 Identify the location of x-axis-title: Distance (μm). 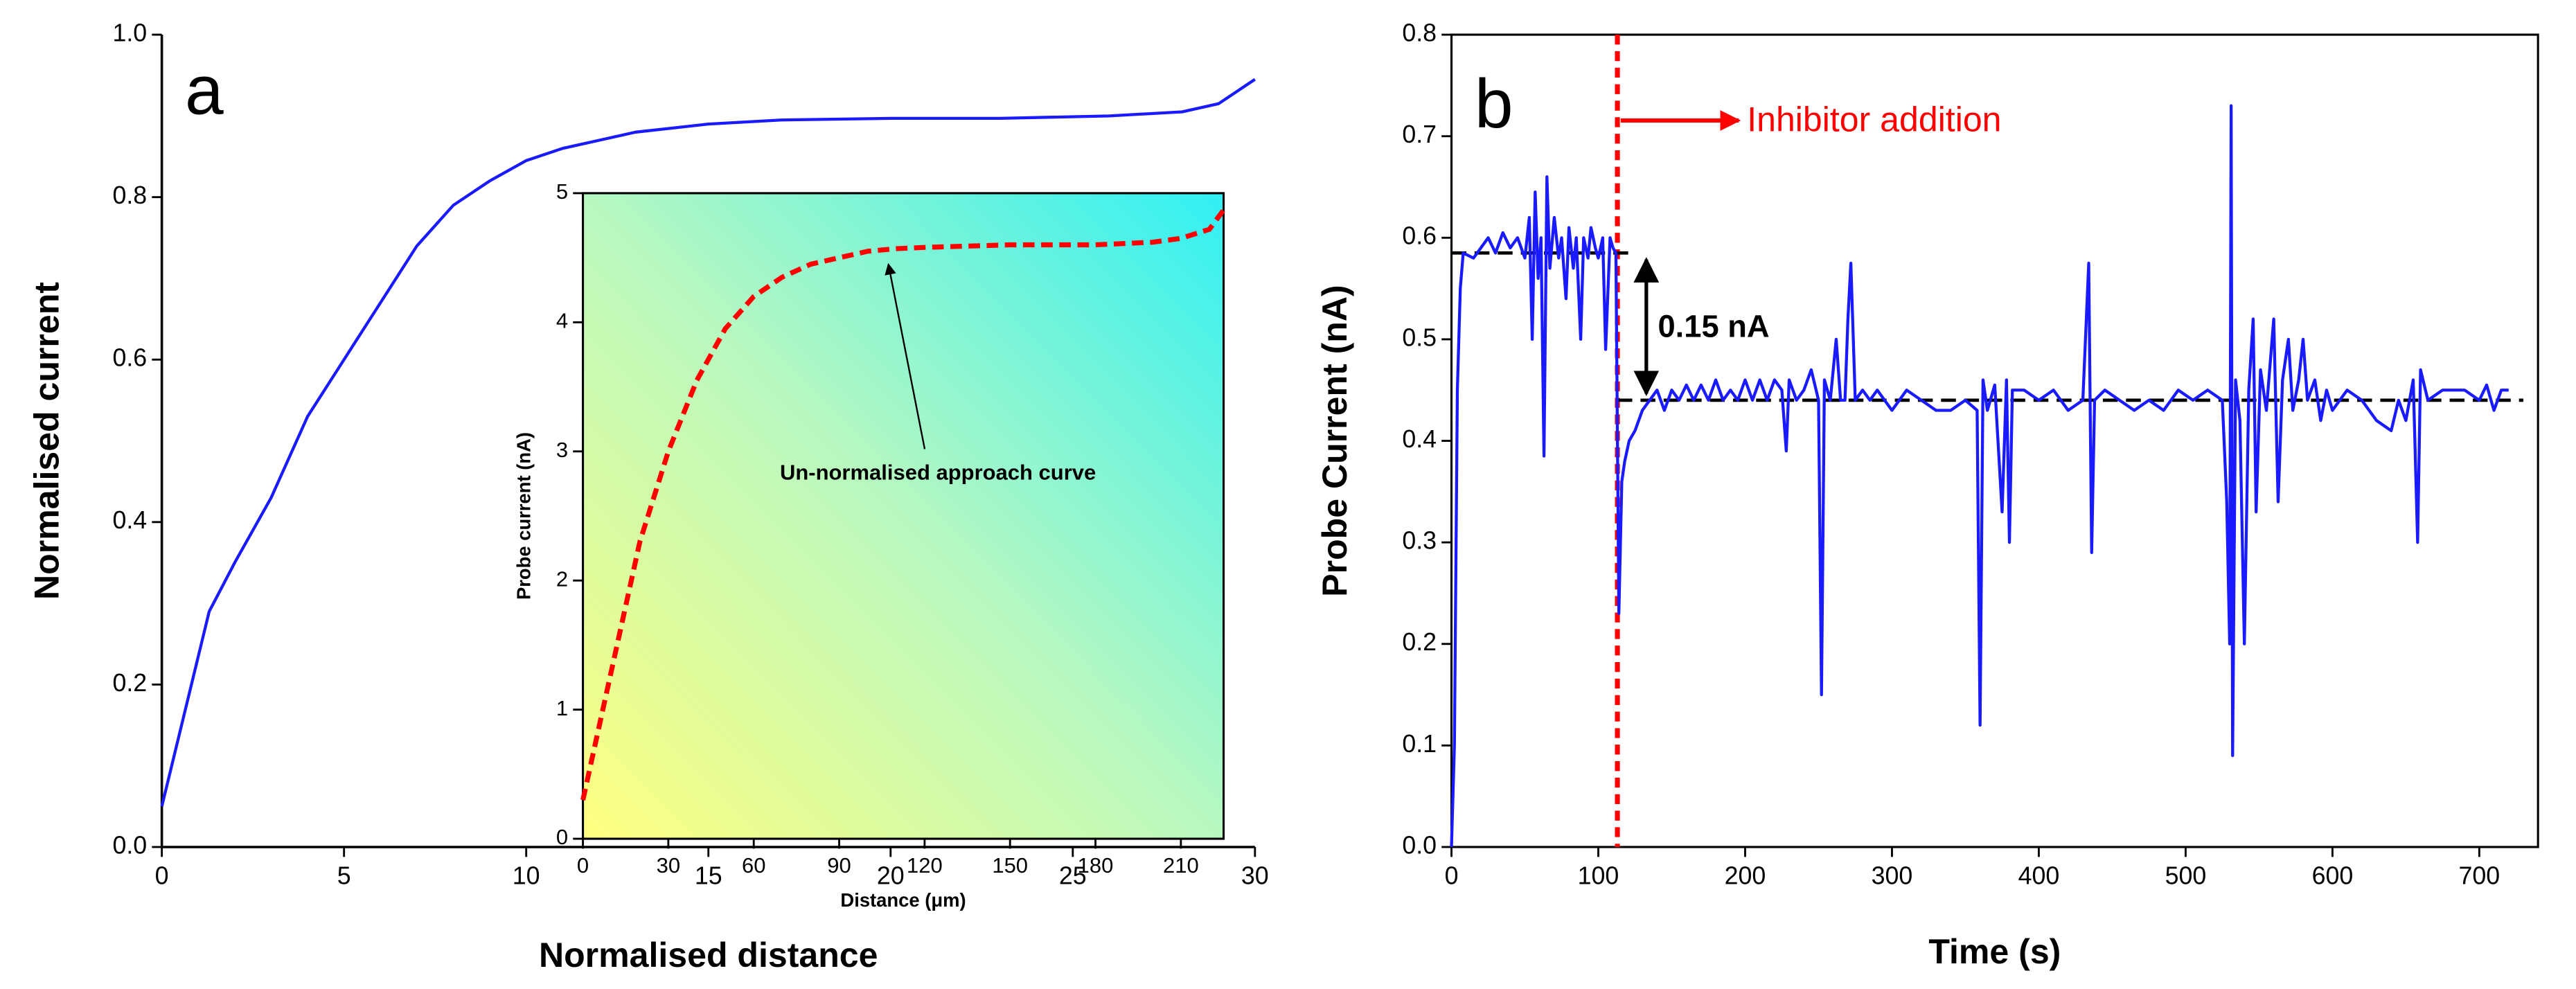
(903, 900).